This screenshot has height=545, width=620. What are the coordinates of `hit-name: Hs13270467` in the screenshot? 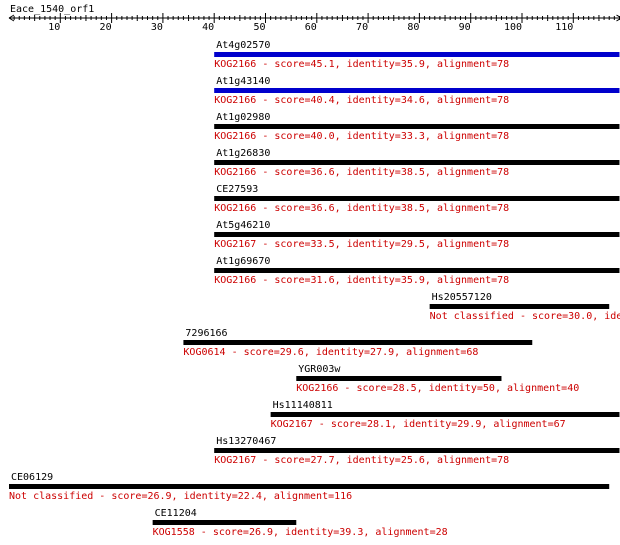 It's located at (246, 441).